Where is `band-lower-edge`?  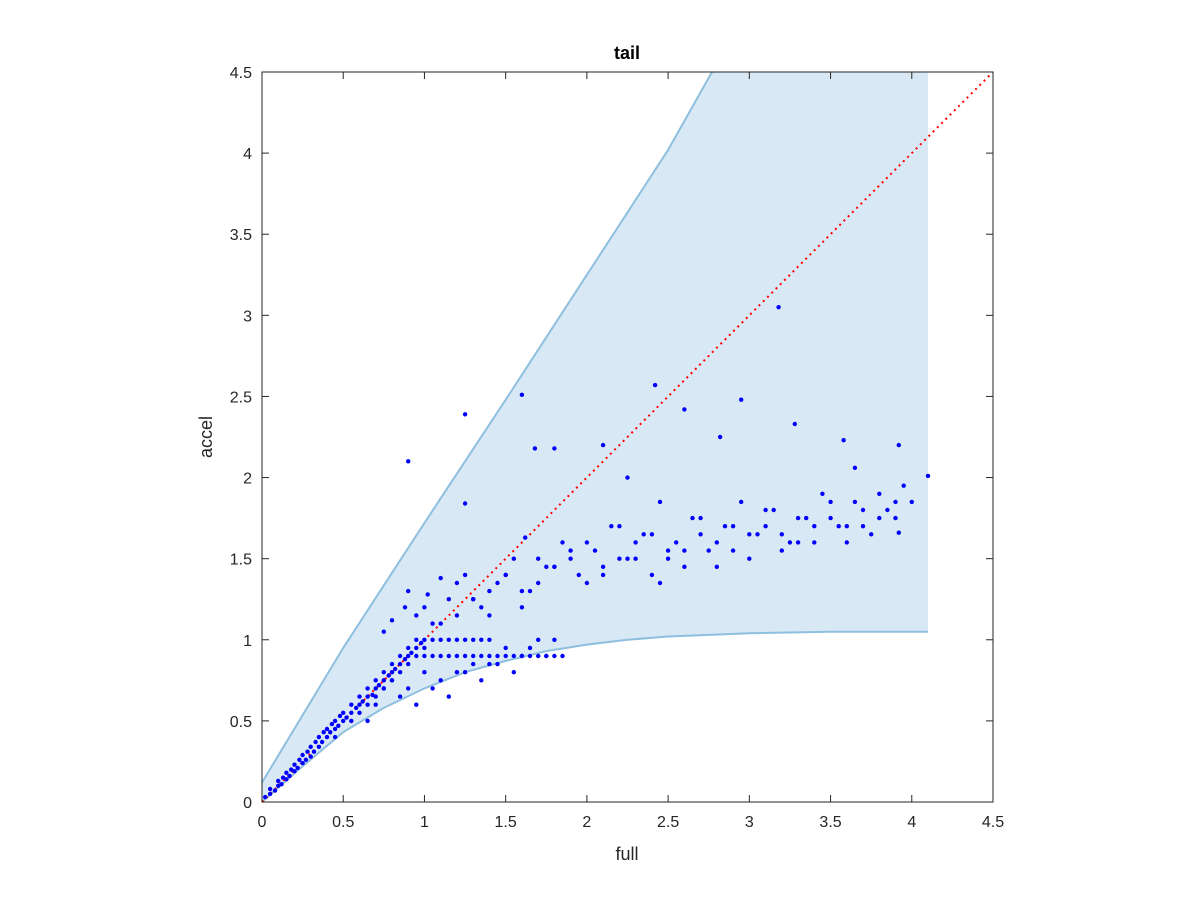 band-lower-edge is located at coordinates (594, 716).